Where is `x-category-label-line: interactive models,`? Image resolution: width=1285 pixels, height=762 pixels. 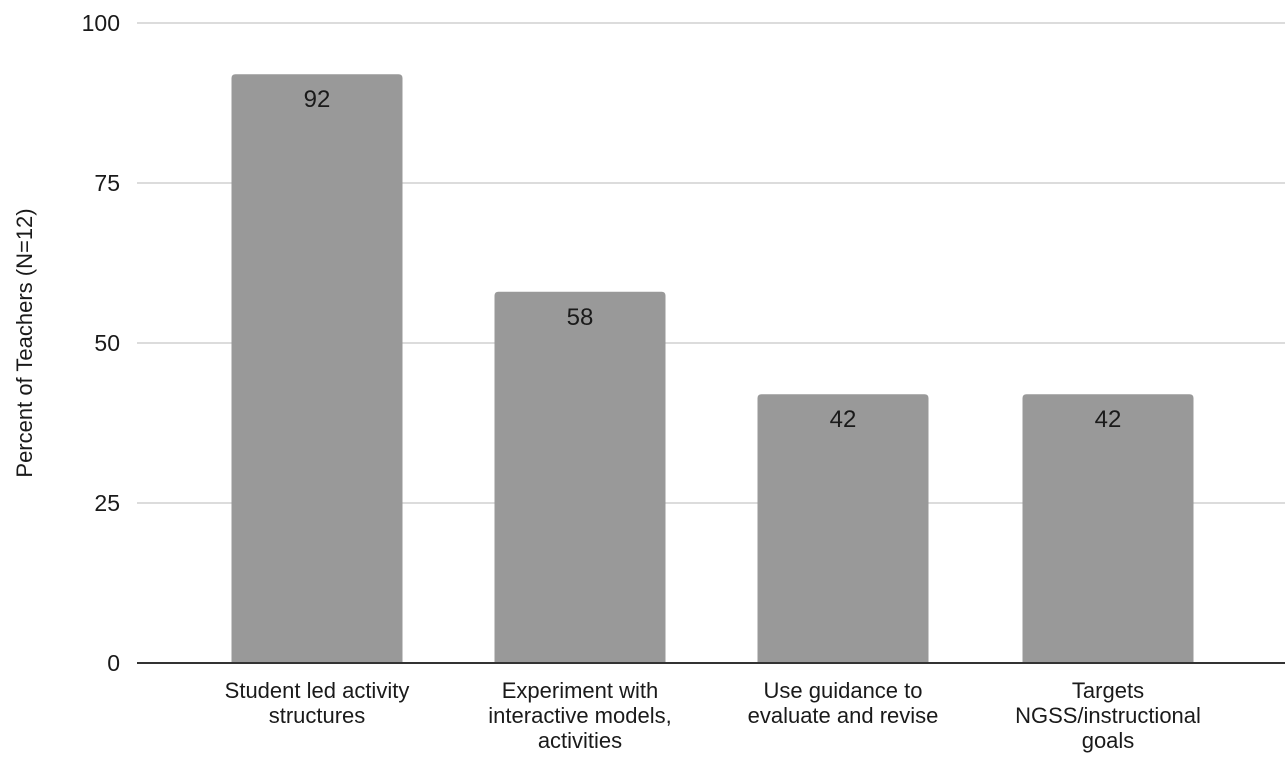
x-category-label-line: interactive models, is located at coordinates (579, 715).